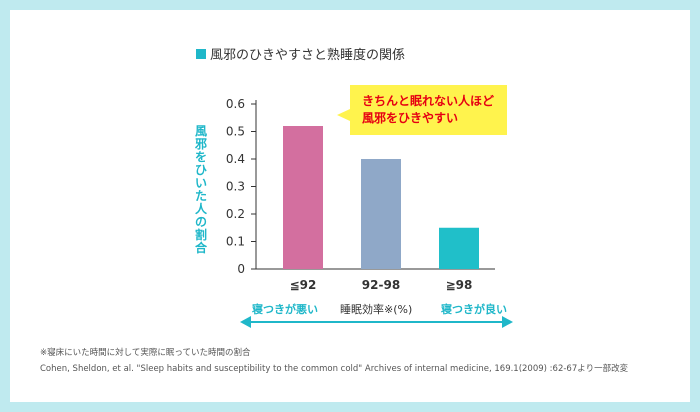 The height and width of the screenshot is (412, 700). I want to click on title-square-icon, so click(201, 53).